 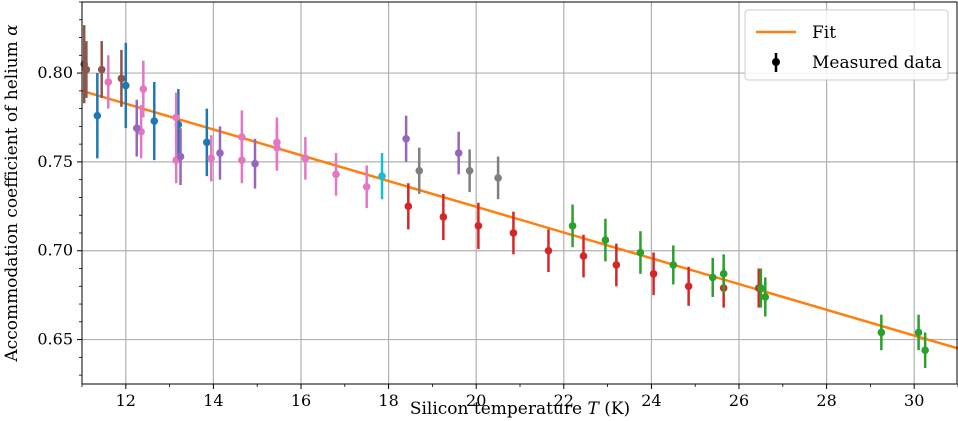 What do you see at coordinates (55, 161) in the screenshot?
I see `y-tick-label: 0.75` at bounding box center [55, 161].